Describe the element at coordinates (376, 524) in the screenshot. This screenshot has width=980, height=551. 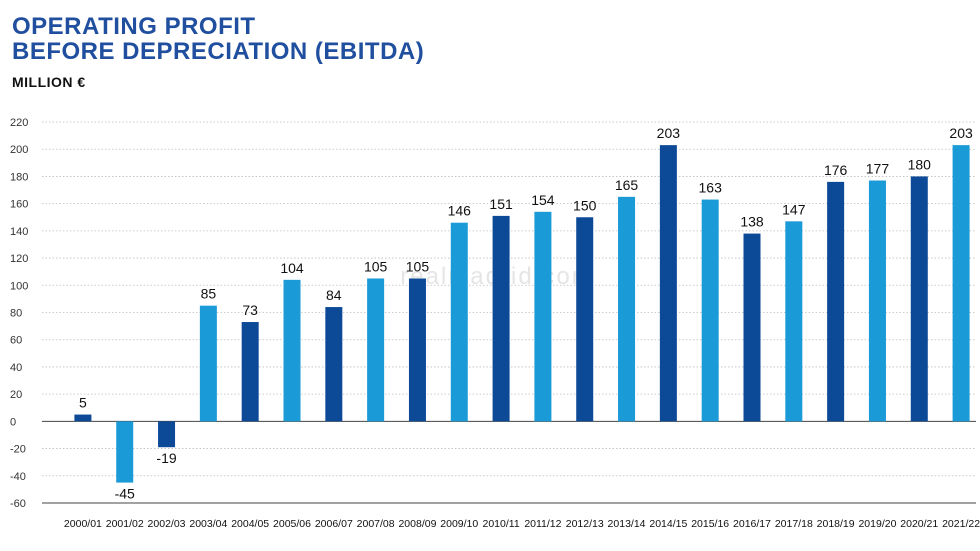
I see `x-tick-label: 2007/08` at that location.